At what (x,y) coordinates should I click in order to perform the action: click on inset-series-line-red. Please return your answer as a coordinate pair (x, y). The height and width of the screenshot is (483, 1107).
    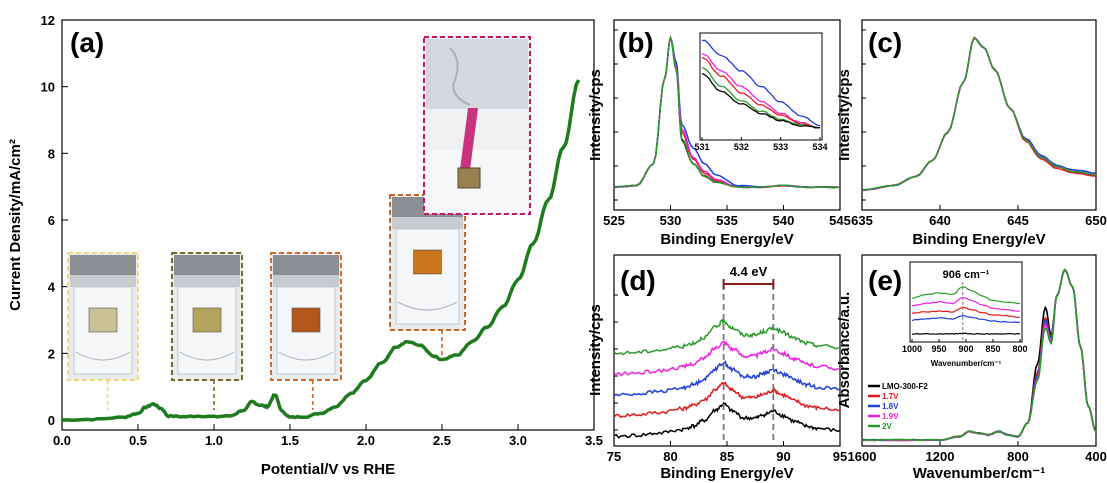
    Looking at the image, I should click on (966, 312).